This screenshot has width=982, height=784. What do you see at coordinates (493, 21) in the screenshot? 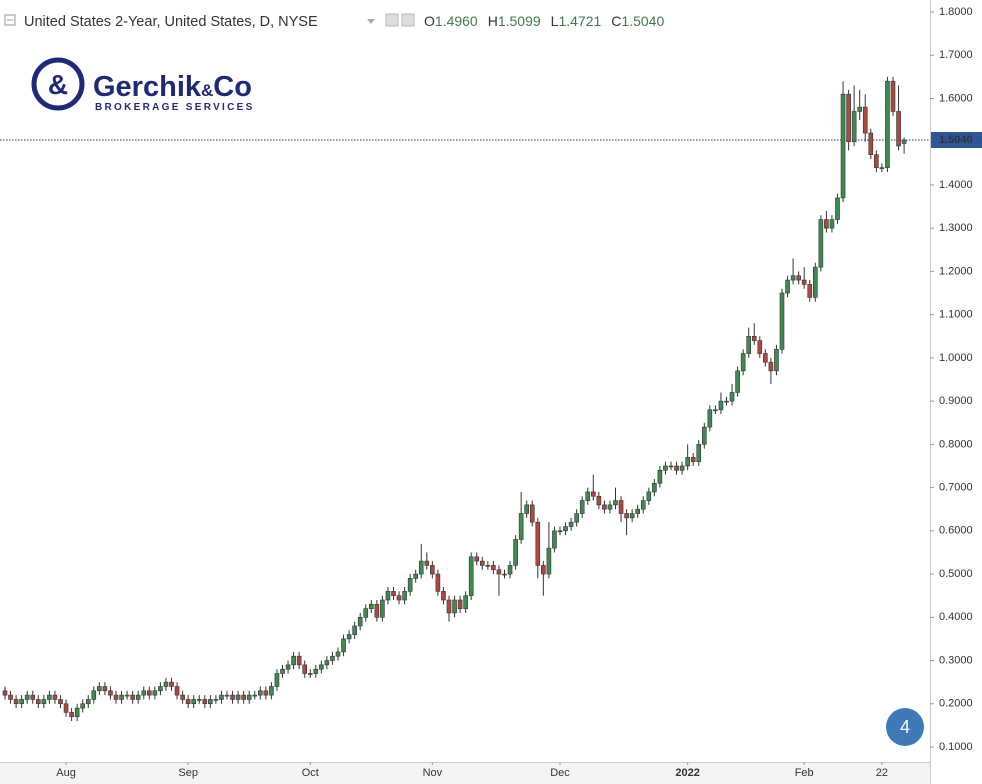
I see `legend-key: H` at bounding box center [493, 21].